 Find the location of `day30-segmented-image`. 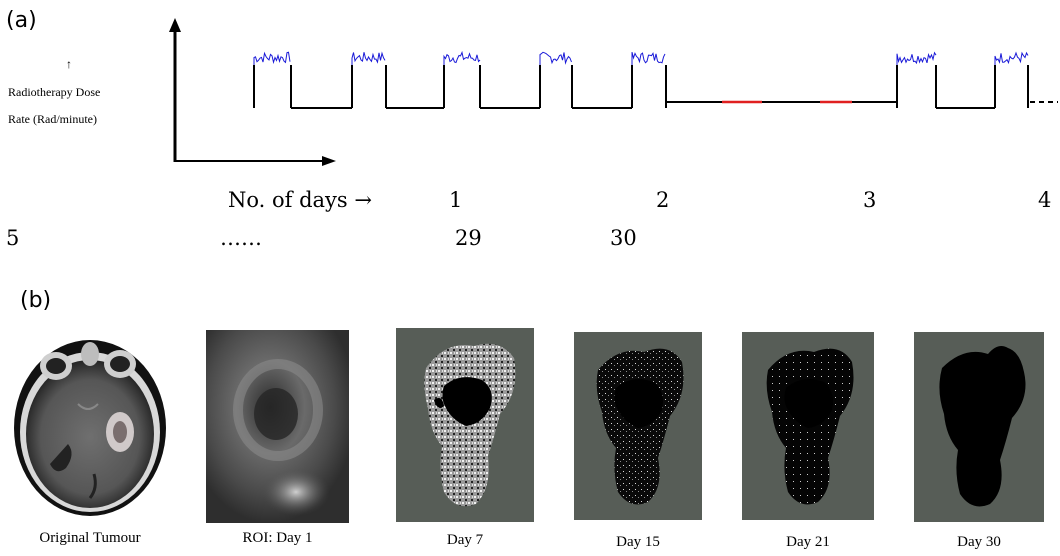

day30-segmented-image is located at coordinates (979, 427).